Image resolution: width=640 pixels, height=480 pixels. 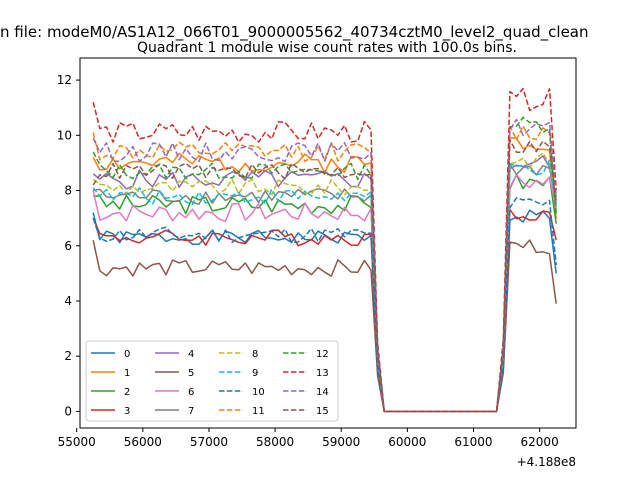 I want to click on legend-label-5: 5, so click(x=191, y=373).